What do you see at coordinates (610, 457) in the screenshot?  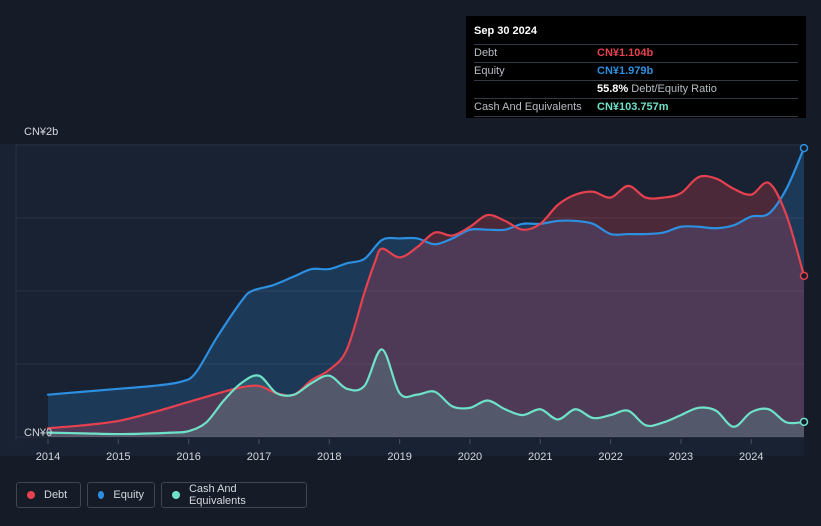 I see `x-tick-label: 2022` at bounding box center [610, 457].